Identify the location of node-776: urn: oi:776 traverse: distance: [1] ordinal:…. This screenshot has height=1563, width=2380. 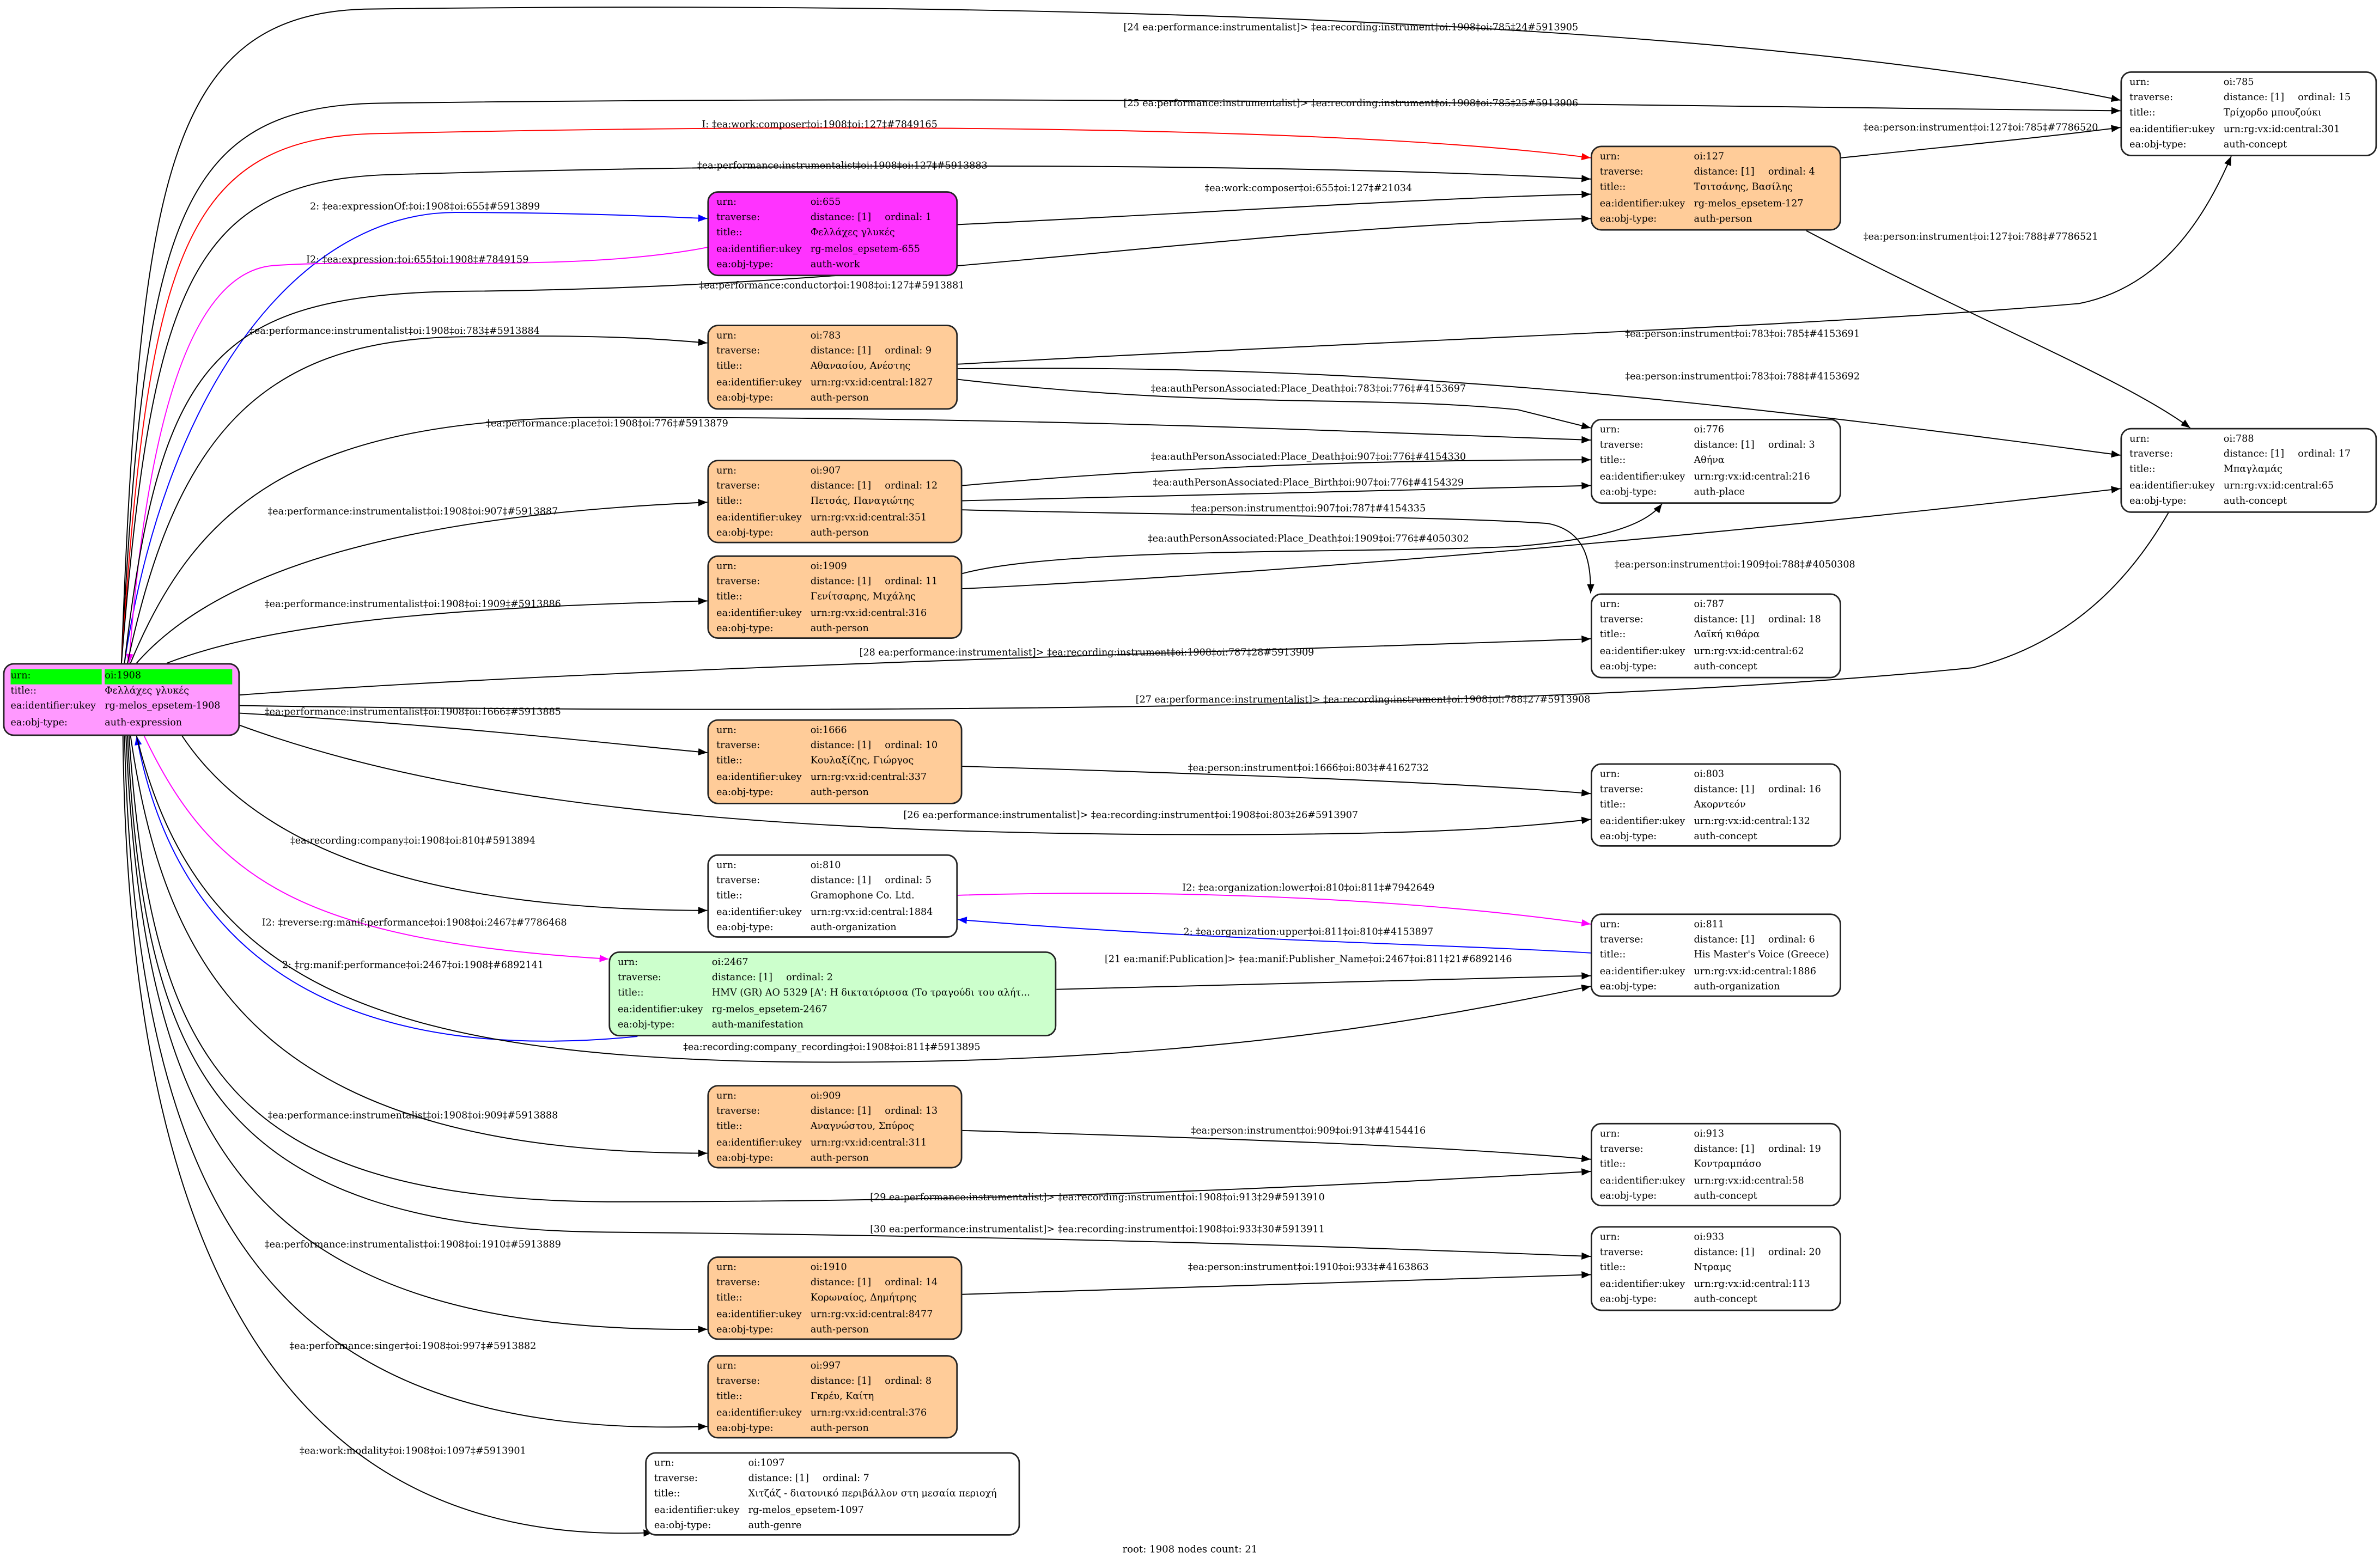
(1716, 462).